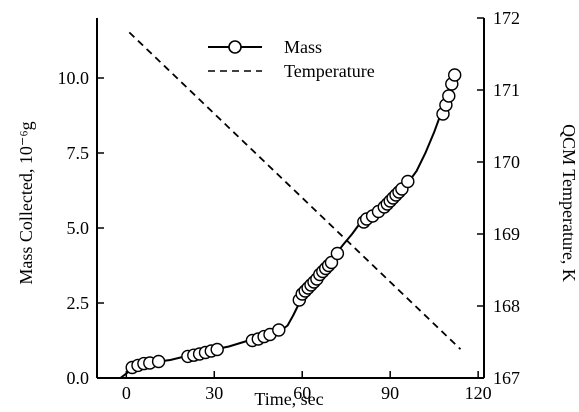  What do you see at coordinates (506, 234) in the screenshot?
I see `y-right-tick-label: 169` at bounding box center [506, 234].